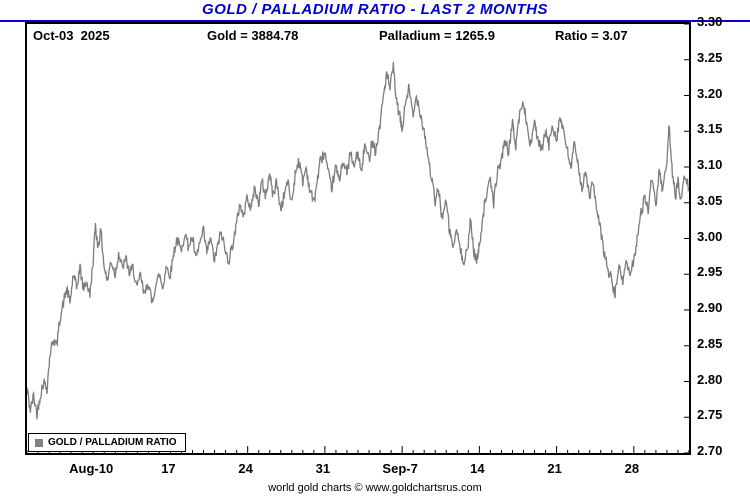  Describe the element at coordinates (477, 468) in the screenshot. I see `x-axis-tick-label: 14` at that location.